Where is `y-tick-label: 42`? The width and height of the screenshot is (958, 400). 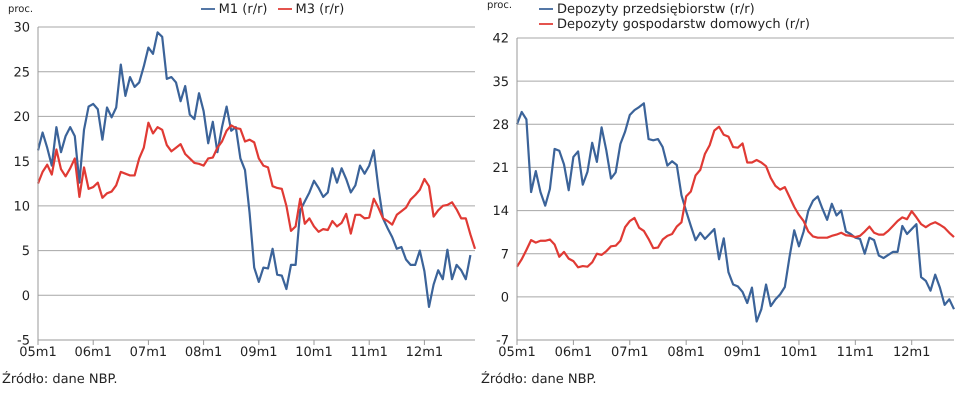 y-tick-label: 42 is located at coordinates (500, 39).